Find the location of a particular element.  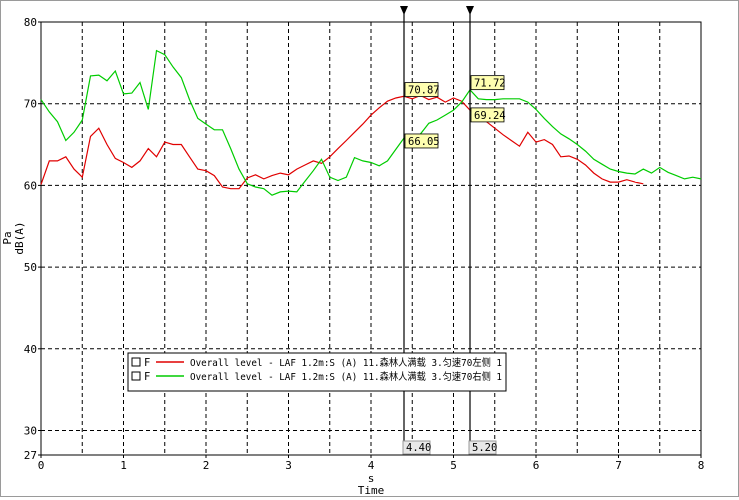

x-tick-label: 2 is located at coordinates (206, 465).